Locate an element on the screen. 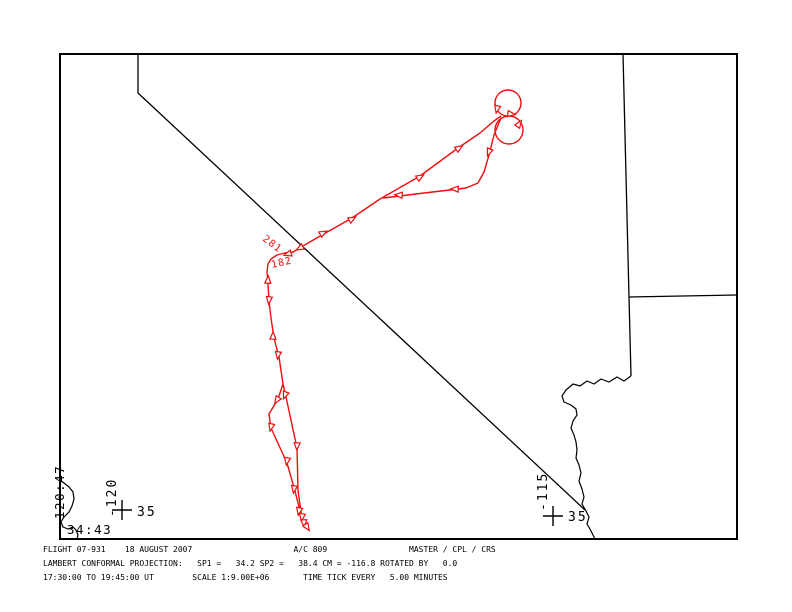 The width and height of the screenshot is (792, 612). latitude-label-left: 35 is located at coordinates (147, 512).